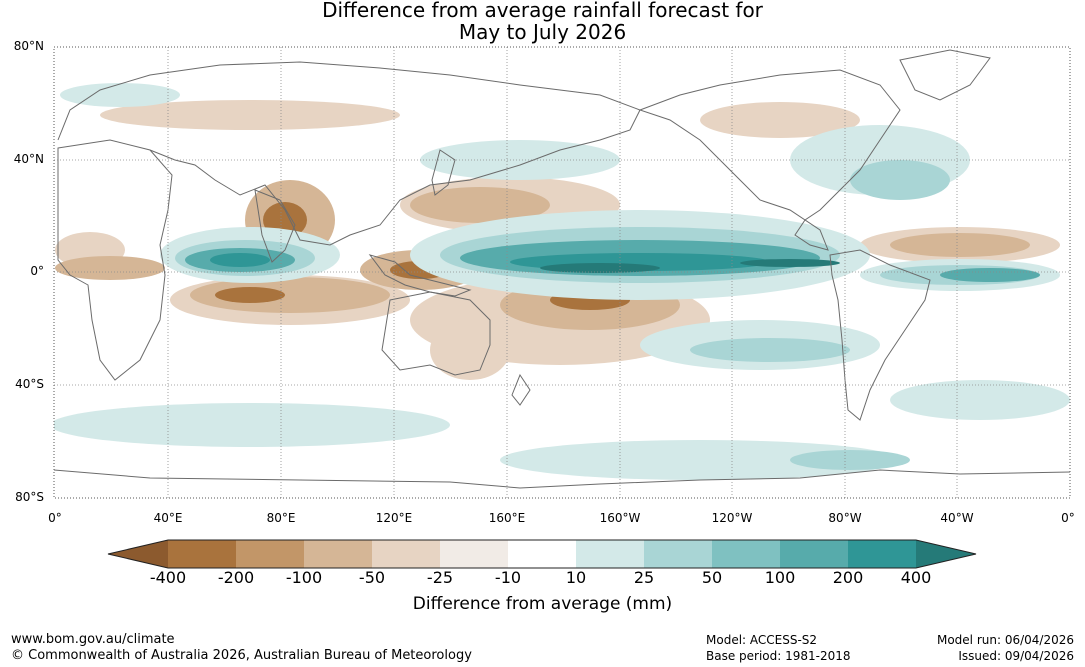  Describe the element at coordinates (1068, 518) in the screenshot. I see `lon-label-0-right: 0°` at that location.